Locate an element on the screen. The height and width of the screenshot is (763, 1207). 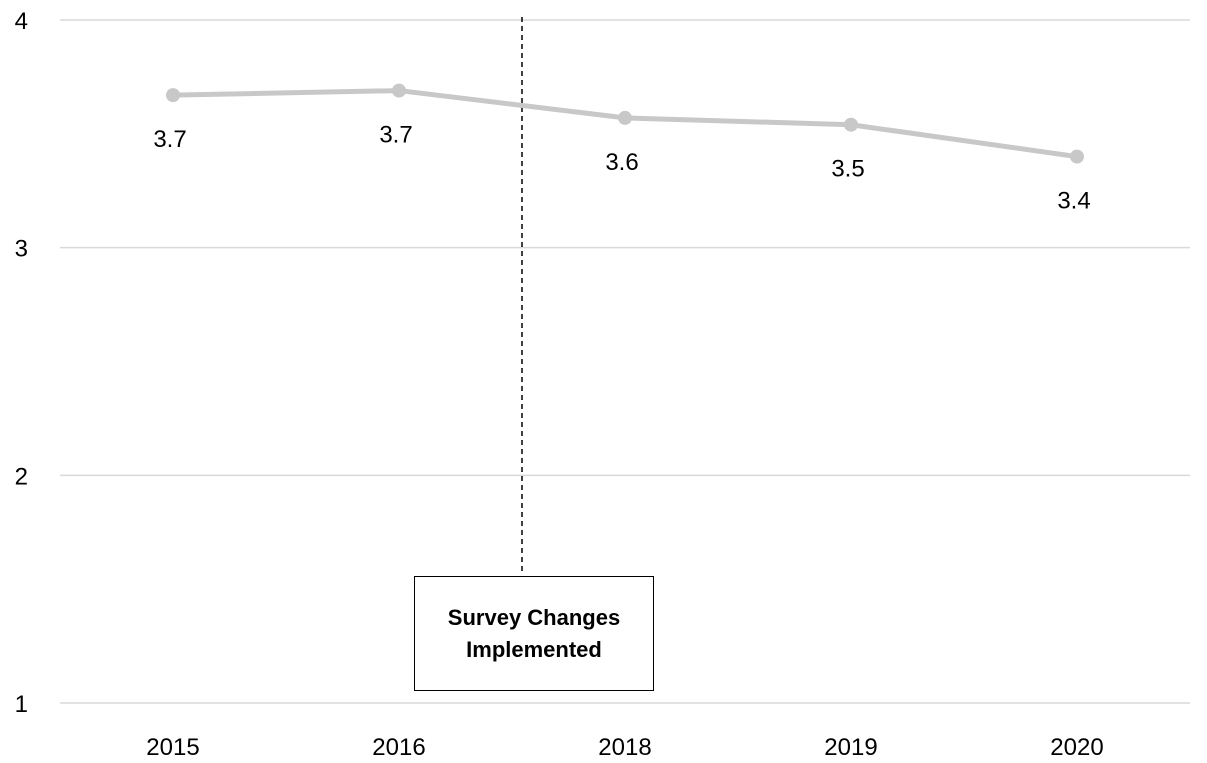
y-tick-label: 2 is located at coordinates (21, 476).